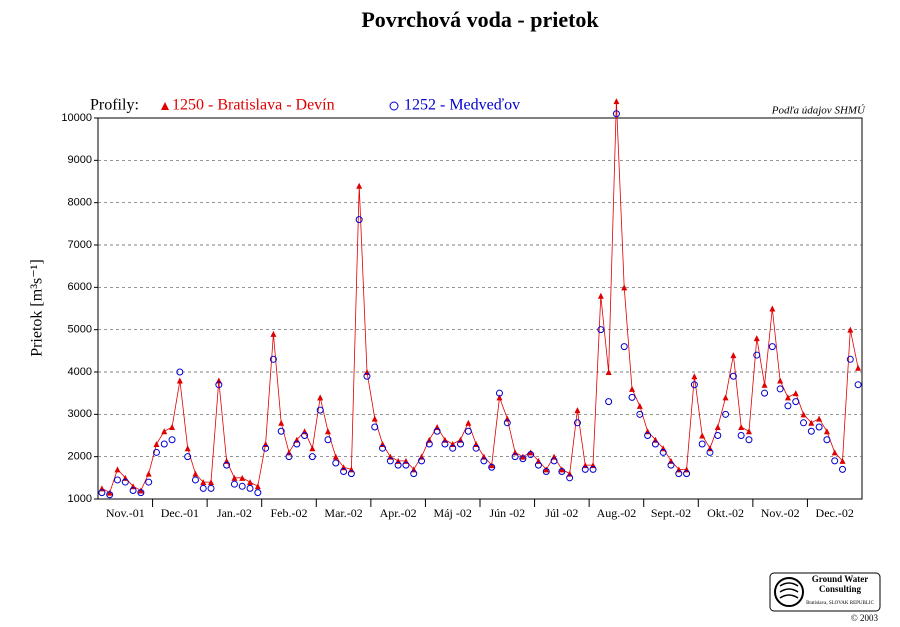 The height and width of the screenshot is (627, 900). What do you see at coordinates (840, 579) in the screenshot?
I see `logo-text: Ground Water` at bounding box center [840, 579].